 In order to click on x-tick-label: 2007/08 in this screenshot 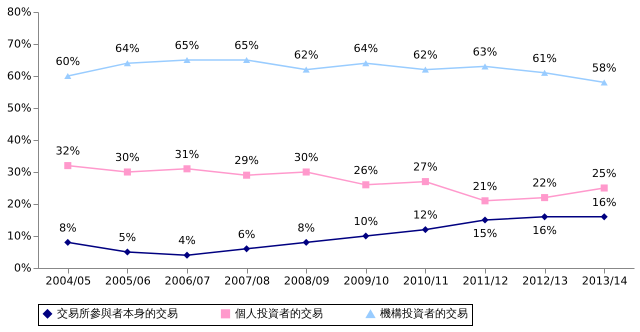, I will do `click(247, 281)`.